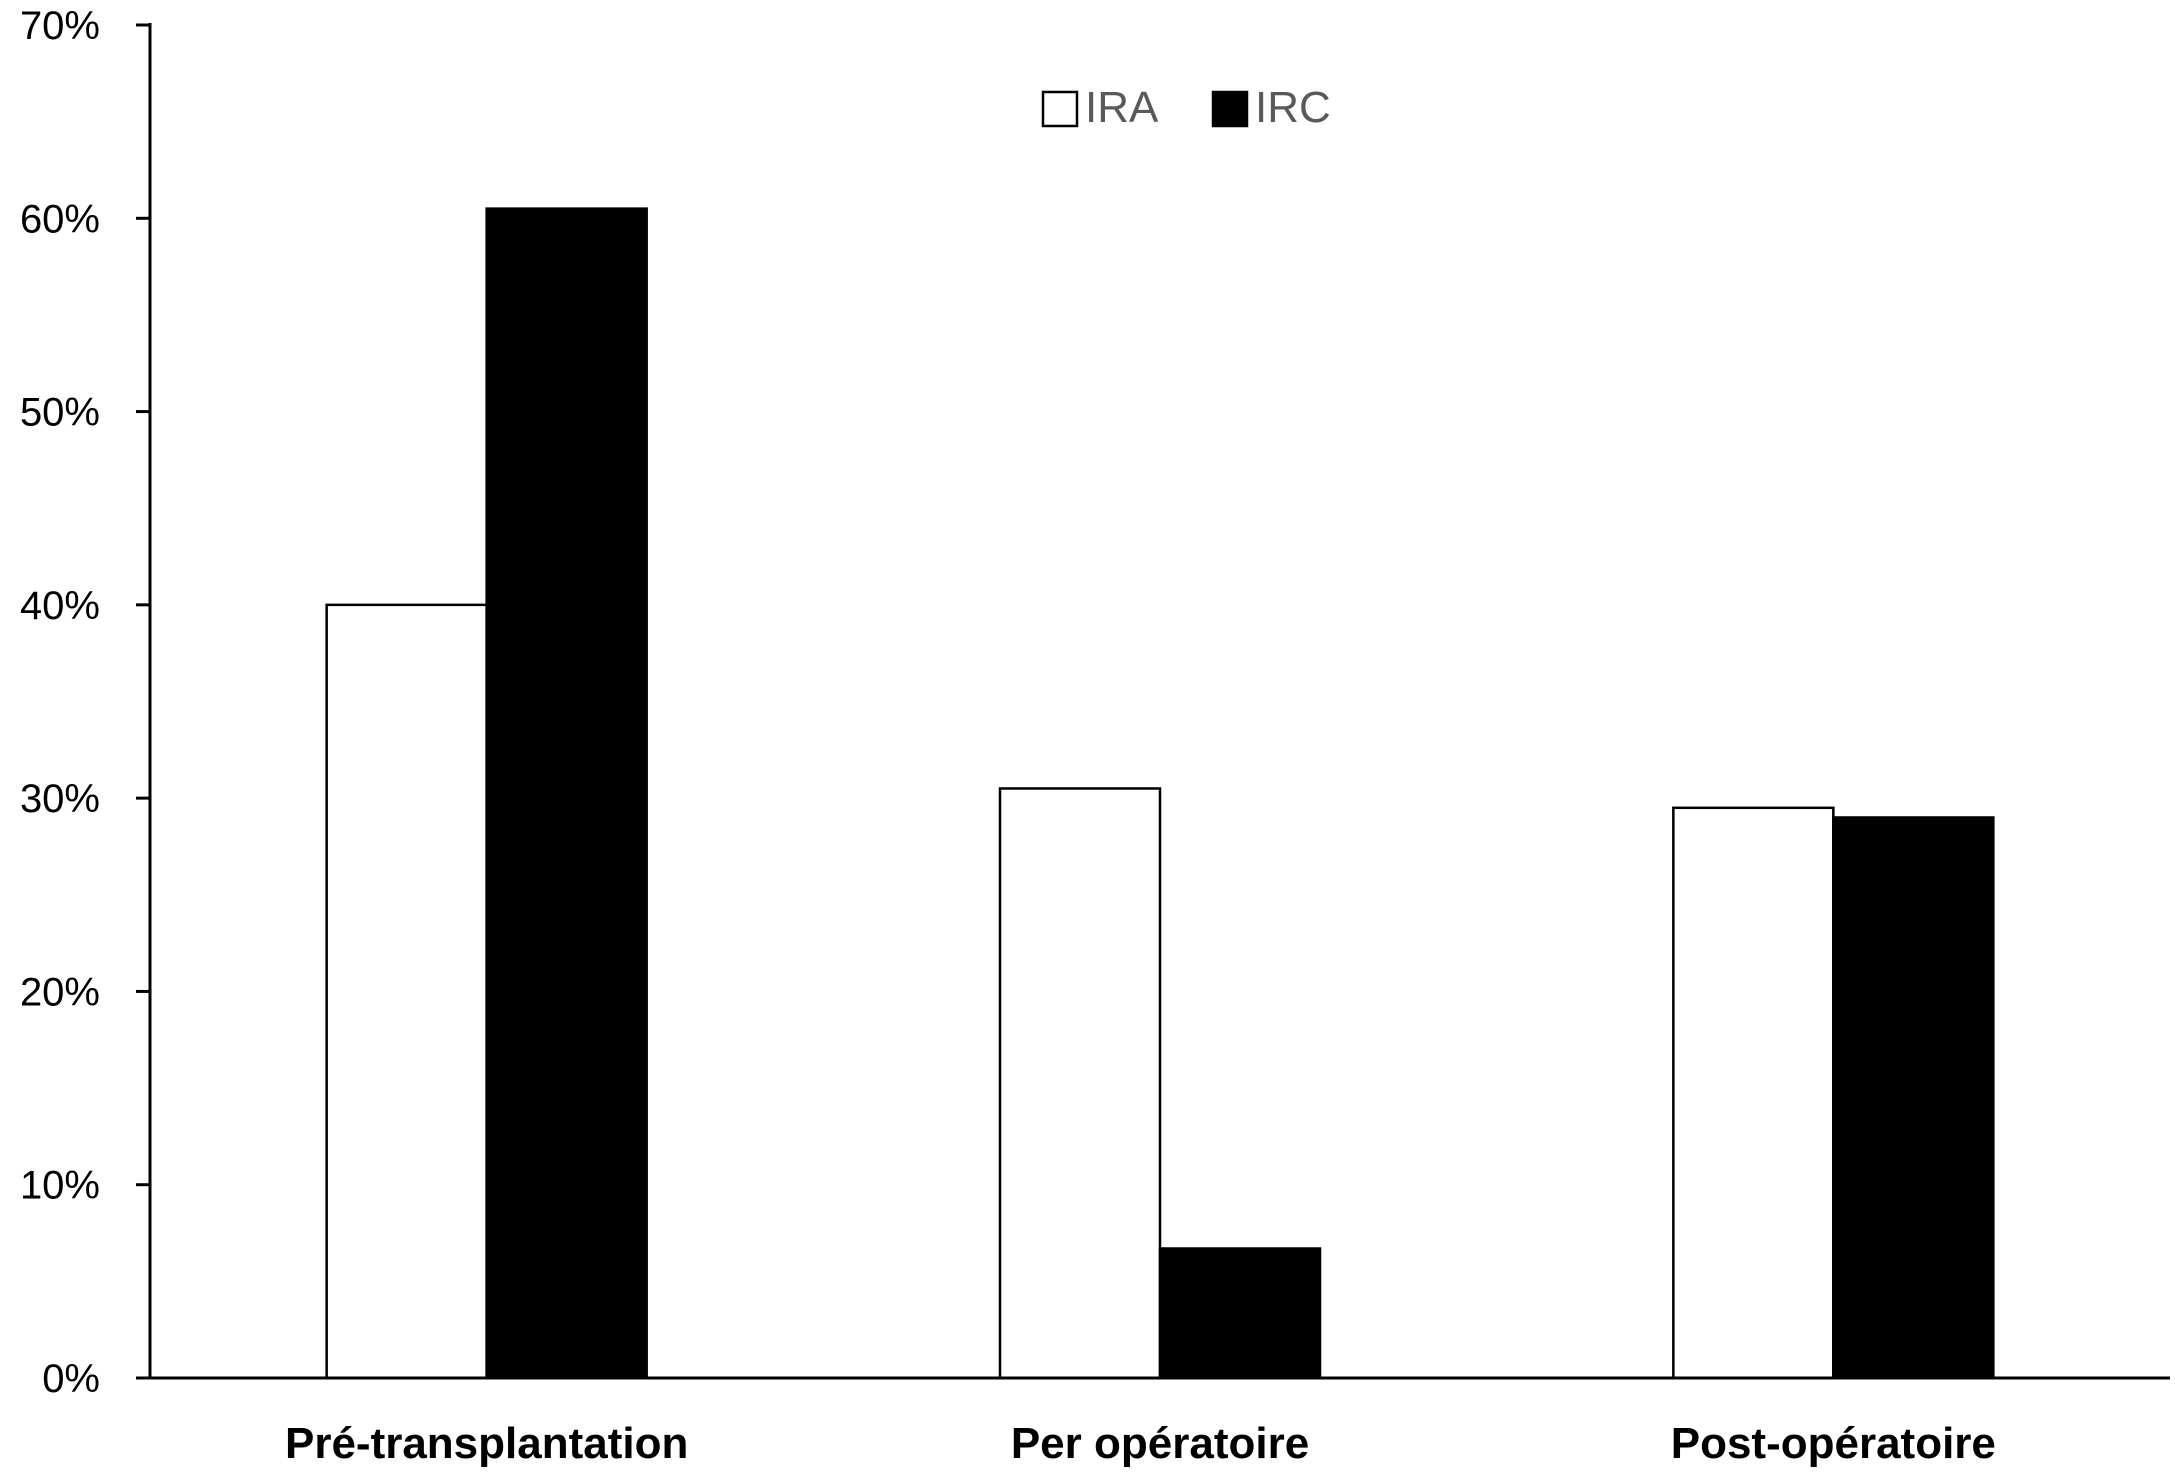 This screenshot has width=2175, height=1479. What do you see at coordinates (1833, 1443) in the screenshot?
I see `x-category-label: Post-opératoire` at bounding box center [1833, 1443].